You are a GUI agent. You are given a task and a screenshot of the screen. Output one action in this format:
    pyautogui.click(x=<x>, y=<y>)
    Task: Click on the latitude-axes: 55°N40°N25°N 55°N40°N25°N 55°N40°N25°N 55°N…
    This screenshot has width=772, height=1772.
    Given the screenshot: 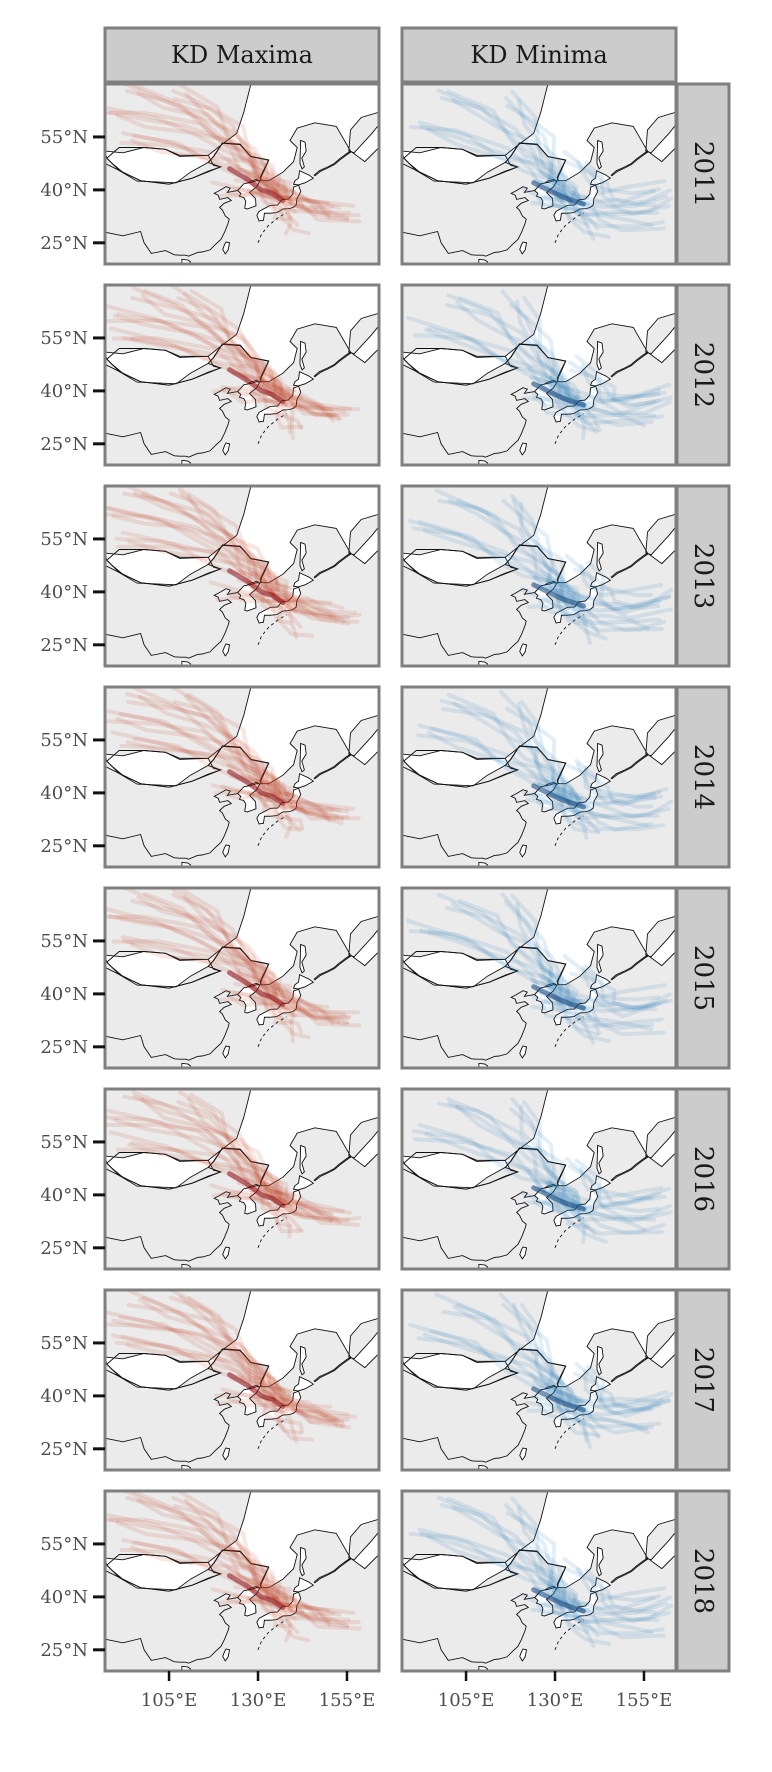 What is the action you would take?
    pyautogui.click(x=72, y=894)
    